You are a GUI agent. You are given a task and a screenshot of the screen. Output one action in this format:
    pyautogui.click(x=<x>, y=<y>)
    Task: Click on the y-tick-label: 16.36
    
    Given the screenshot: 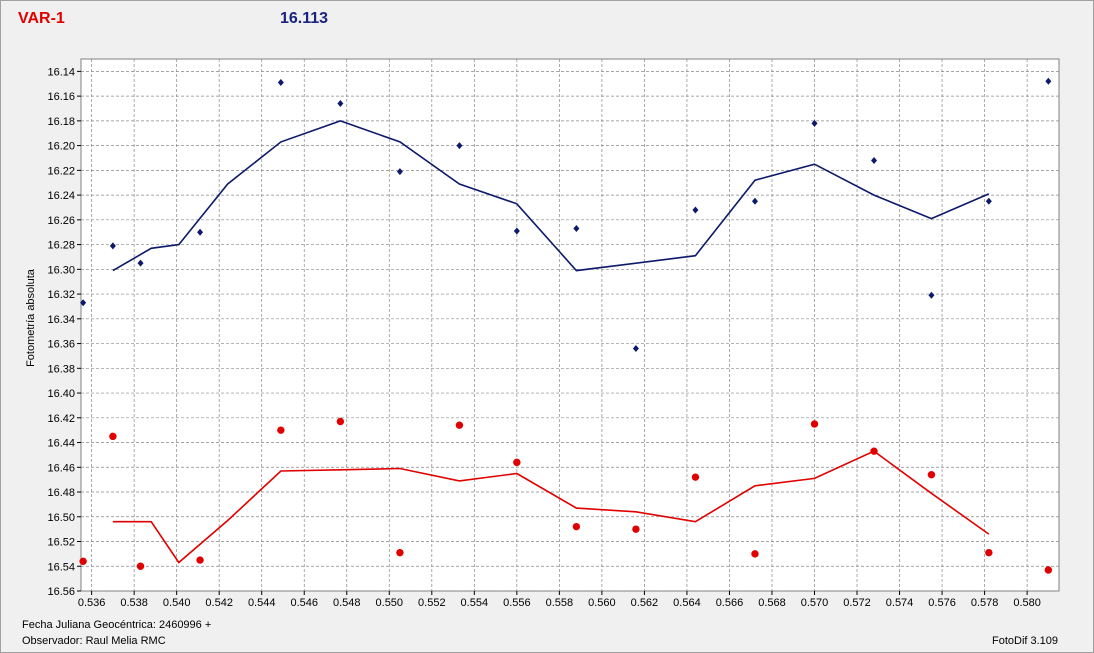 What is the action you would take?
    pyautogui.click(x=61, y=345)
    